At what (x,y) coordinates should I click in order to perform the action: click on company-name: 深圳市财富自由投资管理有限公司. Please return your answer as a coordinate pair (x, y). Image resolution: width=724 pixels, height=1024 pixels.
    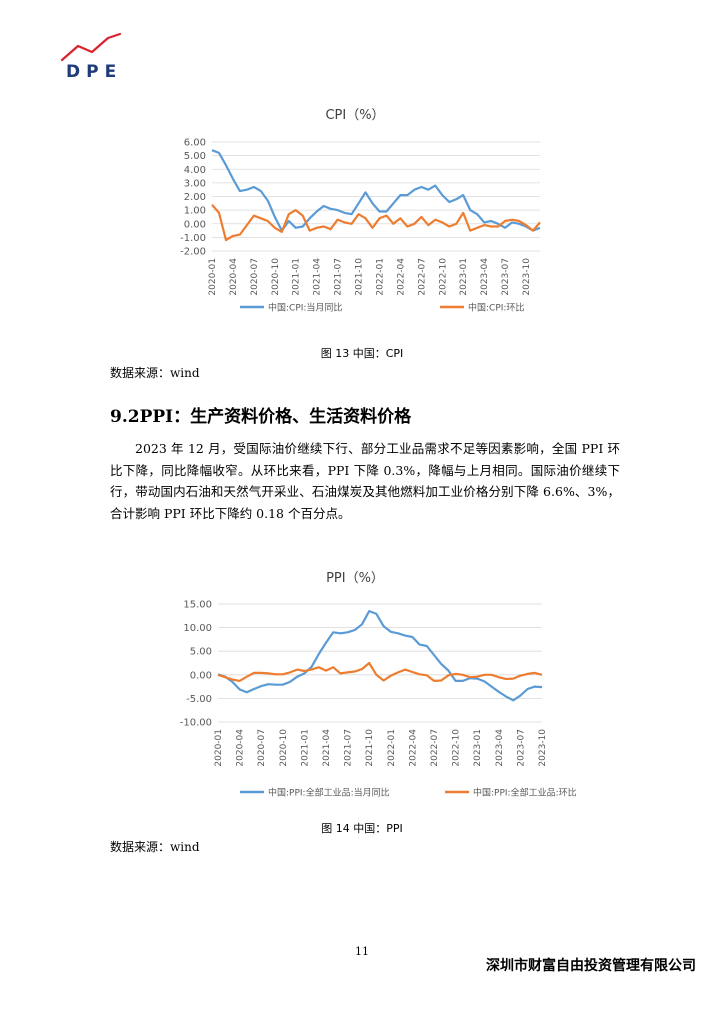
    Looking at the image, I should click on (591, 966).